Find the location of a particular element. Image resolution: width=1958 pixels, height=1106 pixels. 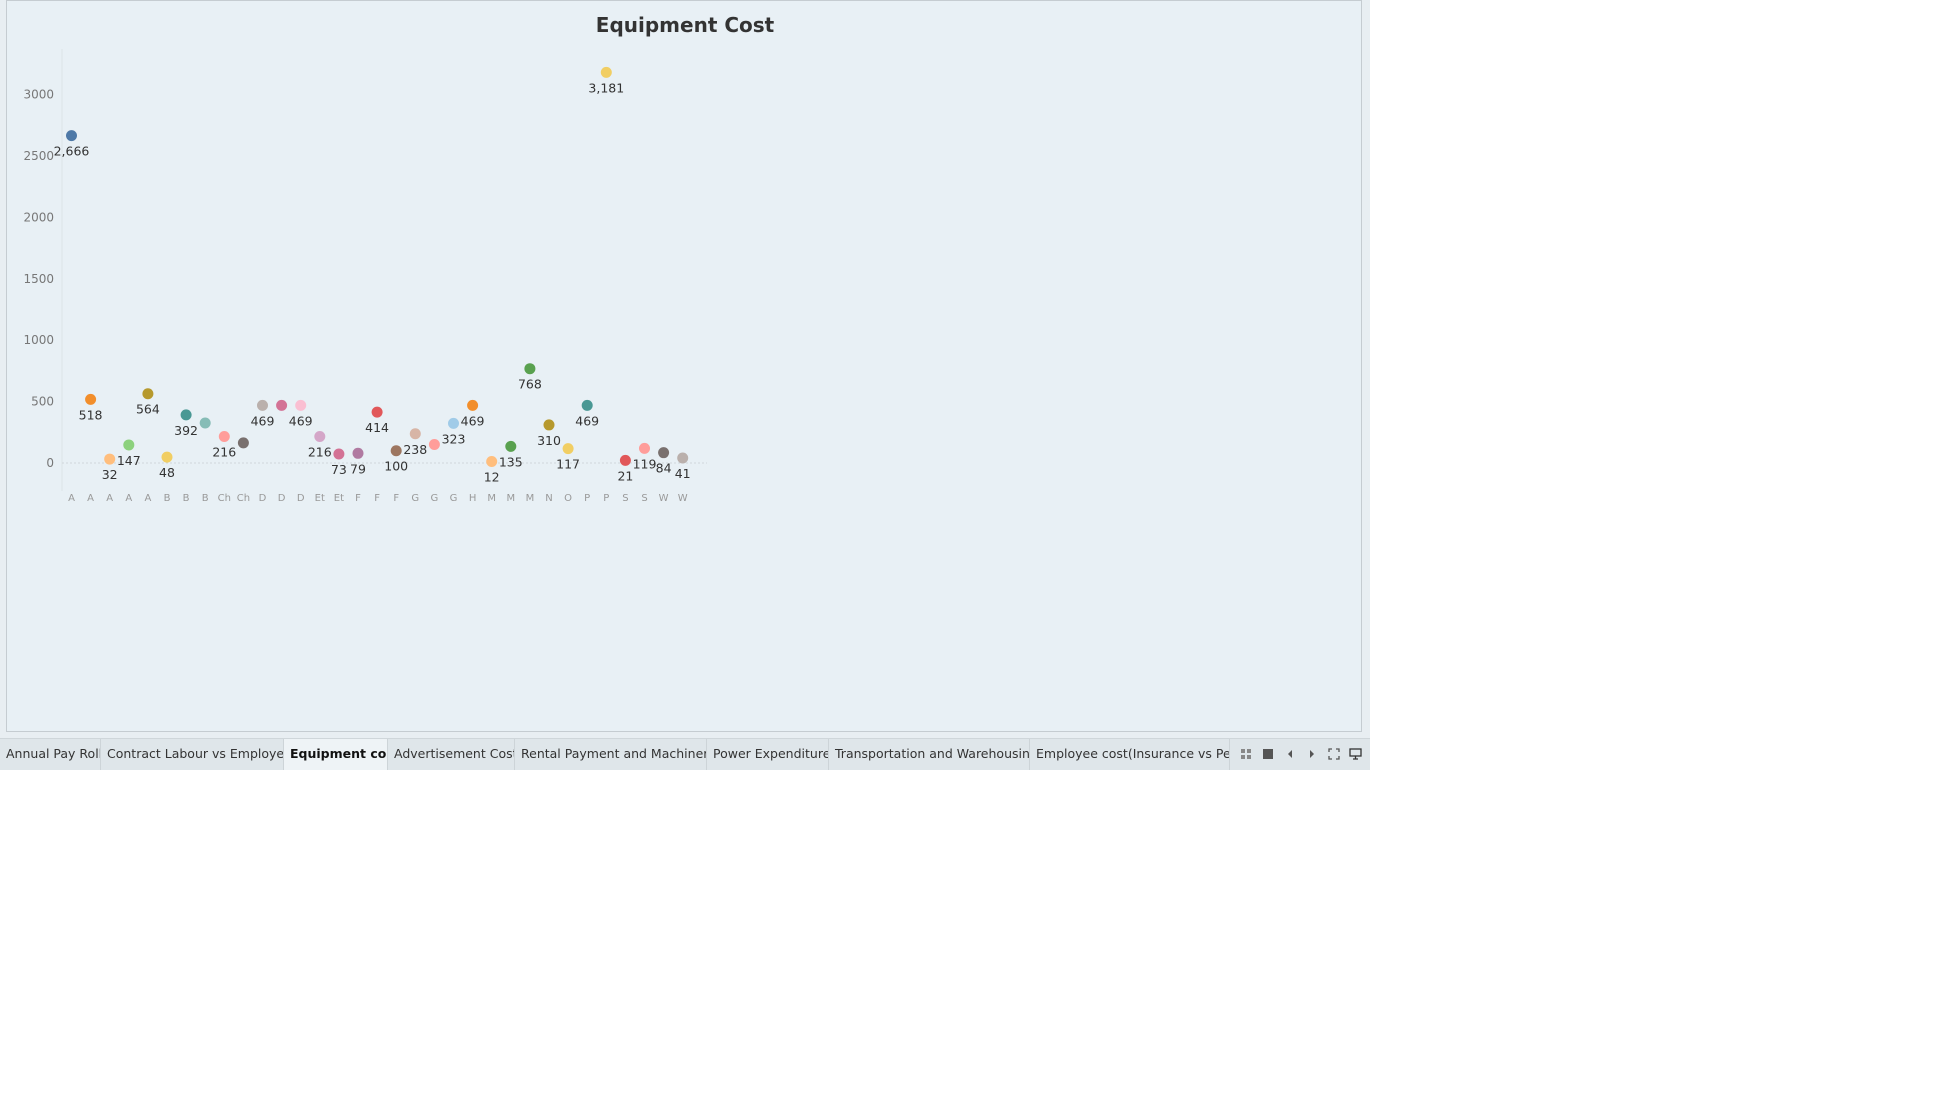

data-label: 135 is located at coordinates (511, 461).